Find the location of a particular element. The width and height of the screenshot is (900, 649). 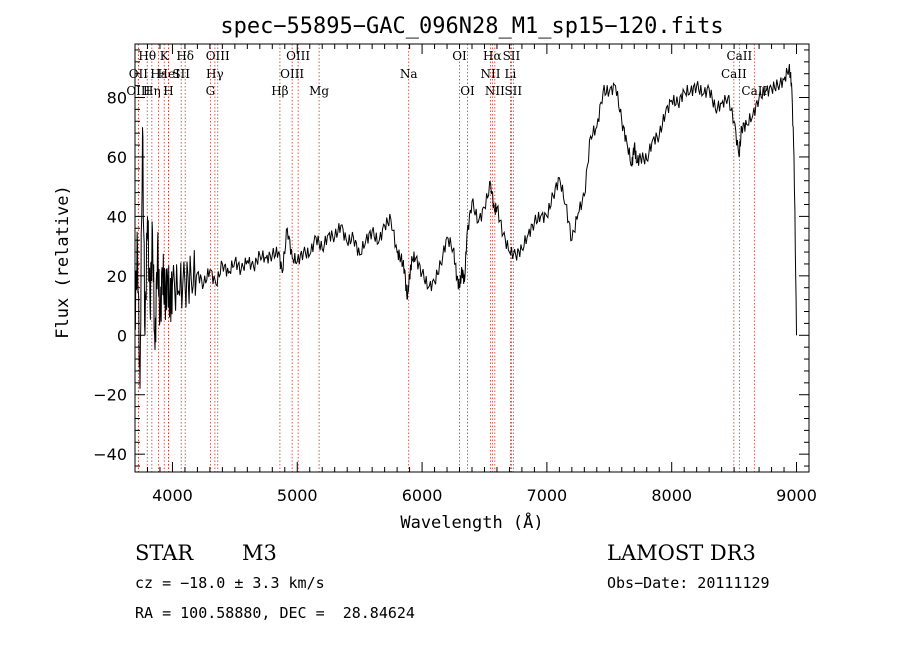

line-label-13: Hγ is located at coordinates (215, 74).